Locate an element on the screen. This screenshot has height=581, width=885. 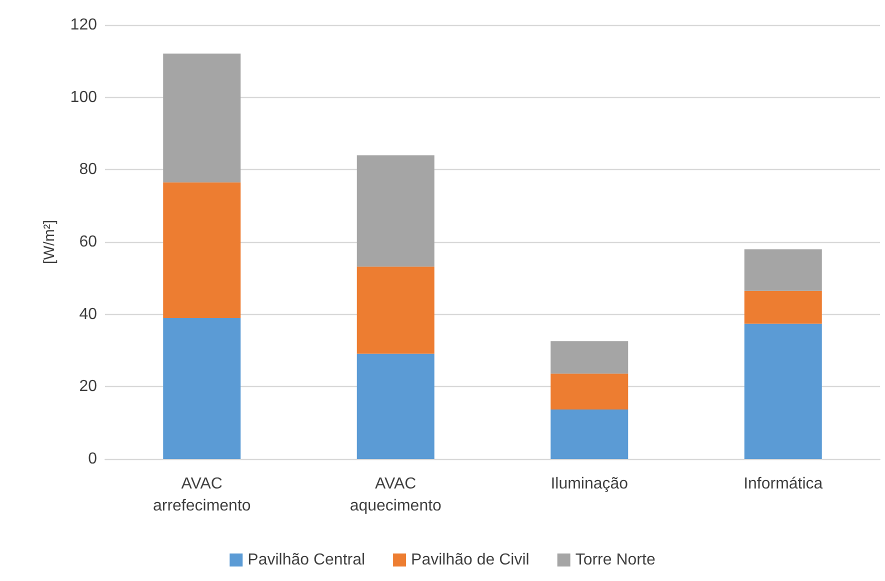
x-tick-label: Iluminação is located at coordinates (589, 484).